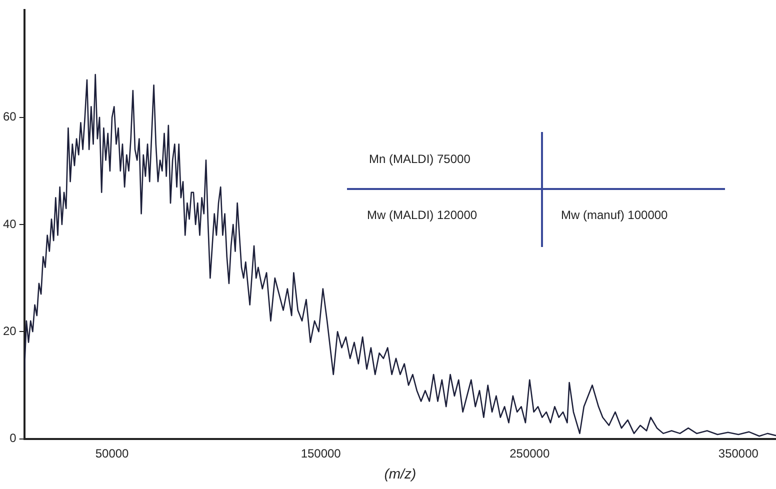  What do you see at coordinates (738, 453) in the screenshot?
I see `x-tick-label: 350000` at bounding box center [738, 453].